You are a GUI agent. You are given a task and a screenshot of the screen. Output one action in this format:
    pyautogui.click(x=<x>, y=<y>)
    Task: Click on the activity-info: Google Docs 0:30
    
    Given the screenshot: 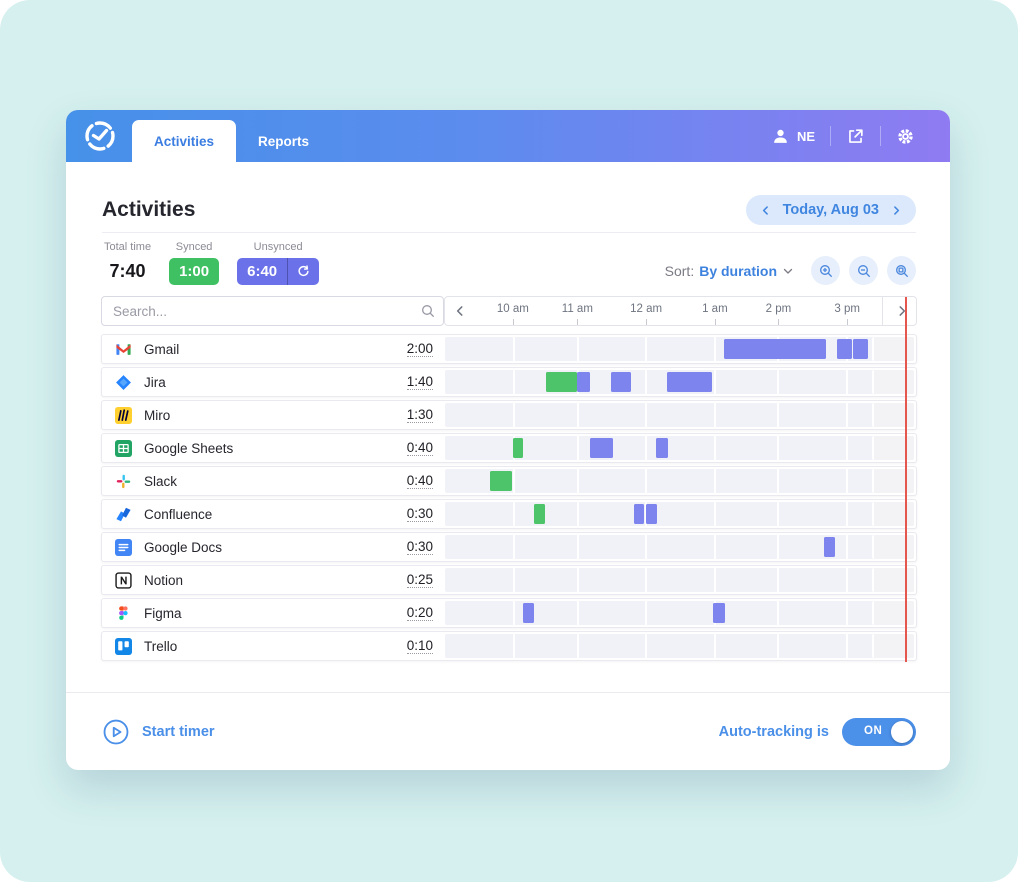 What is the action you would take?
    pyautogui.click(x=273, y=547)
    